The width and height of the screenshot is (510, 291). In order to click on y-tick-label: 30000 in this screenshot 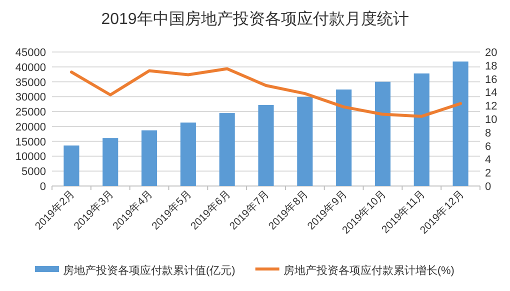, I will do `click(30, 98)`.